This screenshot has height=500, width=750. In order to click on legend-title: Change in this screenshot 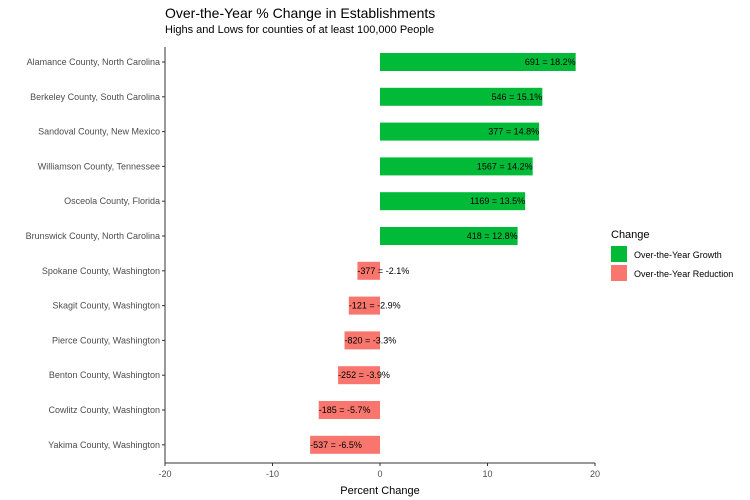, I will do `click(630, 235)`.